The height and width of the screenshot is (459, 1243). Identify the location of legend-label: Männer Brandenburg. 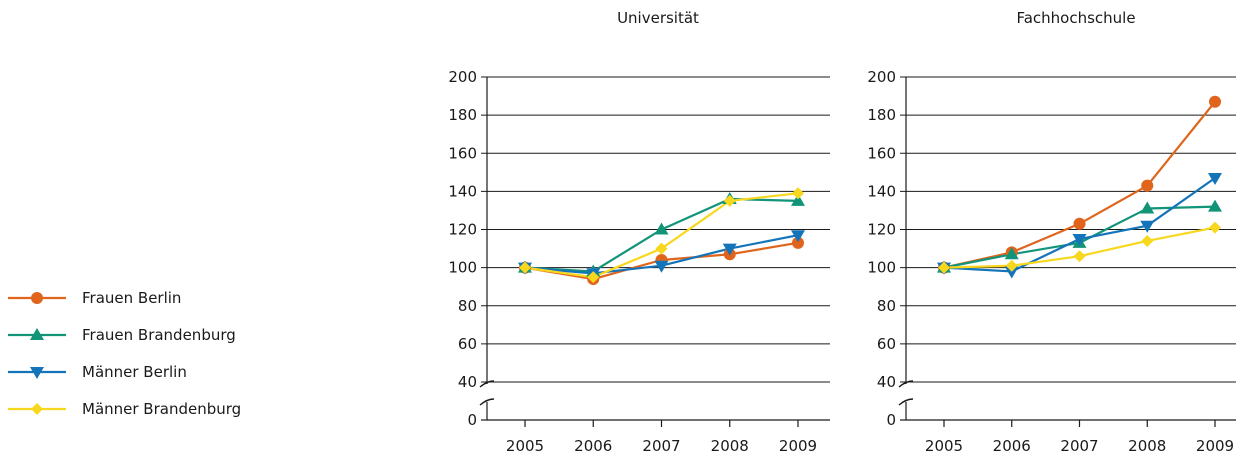
(161, 409).